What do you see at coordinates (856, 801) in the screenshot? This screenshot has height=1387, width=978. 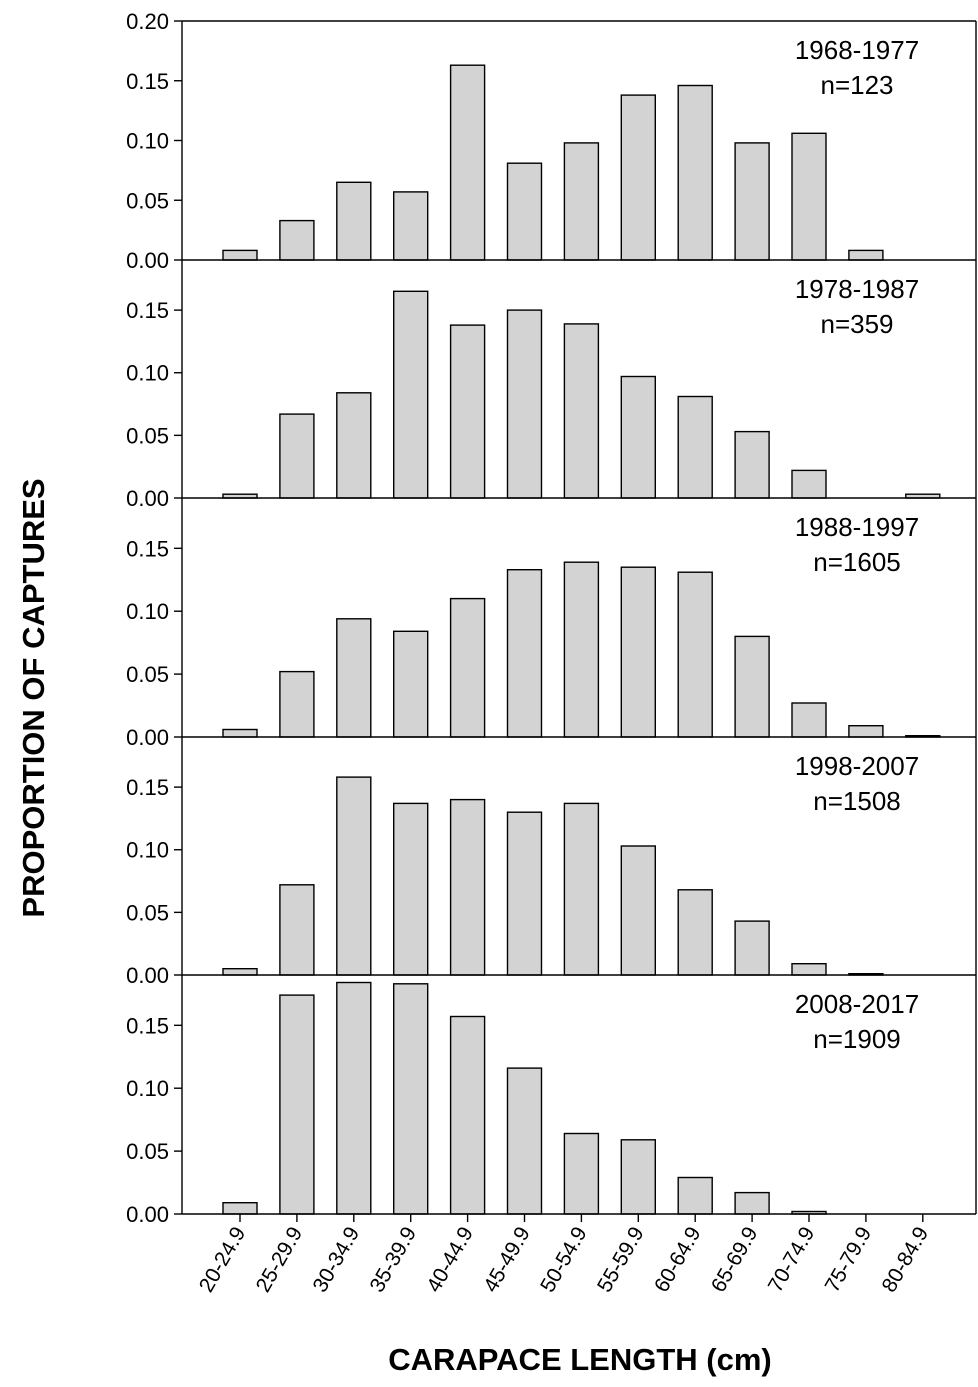 I see `panel-n-label: n=1508` at bounding box center [856, 801].